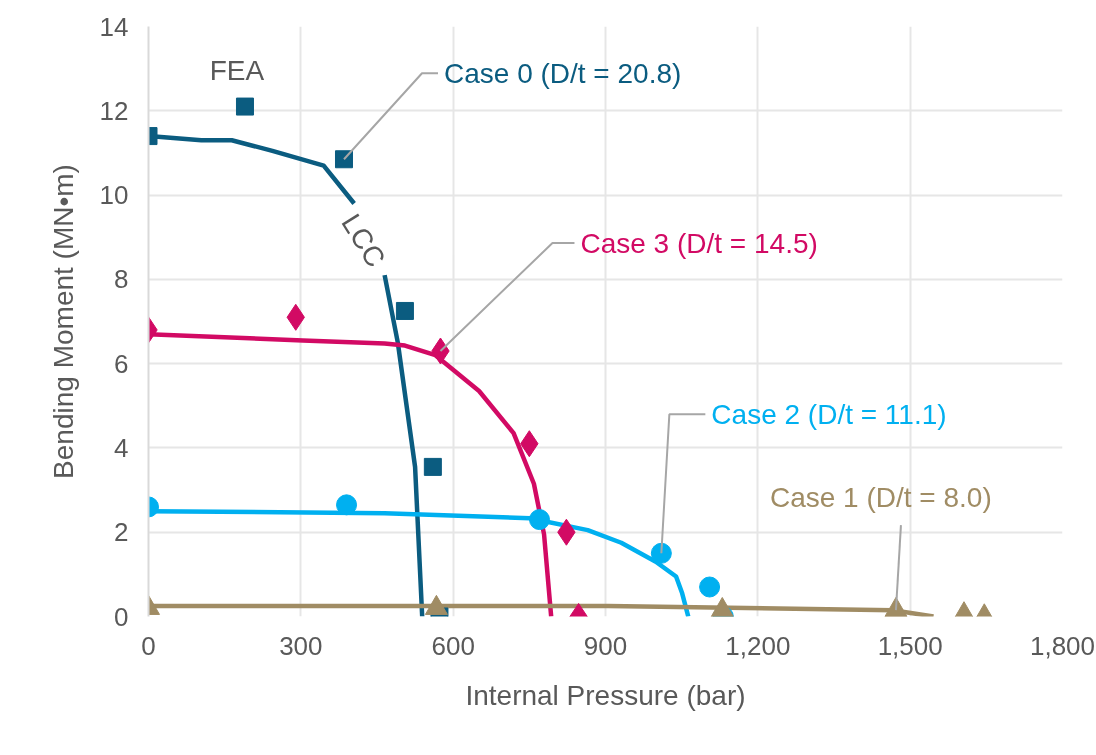 This screenshot has height=755, width=1096. I want to click on y-tick-label: 14, so click(114, 26).